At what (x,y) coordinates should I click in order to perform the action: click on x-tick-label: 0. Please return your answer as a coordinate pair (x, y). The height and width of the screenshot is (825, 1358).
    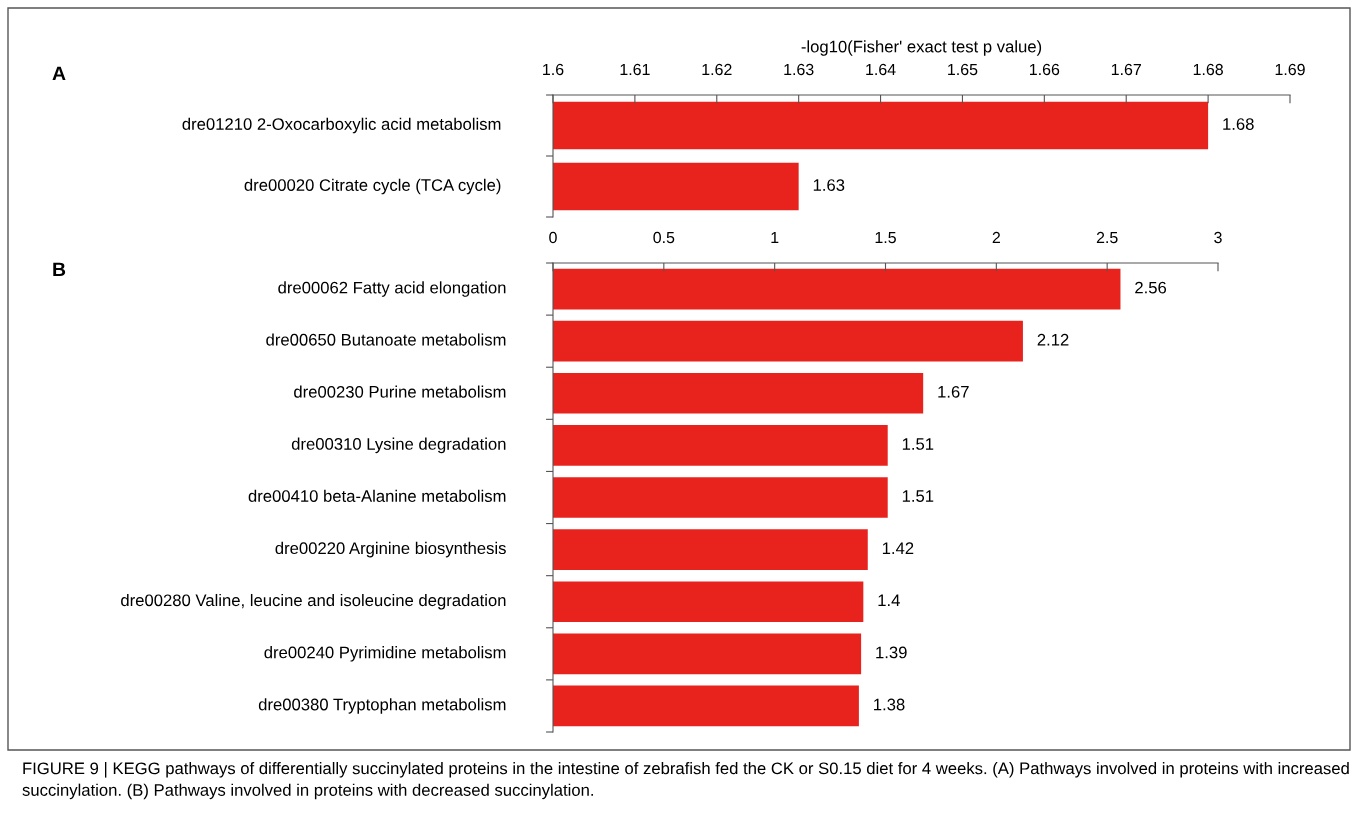
    Looking at the image, I should click on (553, 237).